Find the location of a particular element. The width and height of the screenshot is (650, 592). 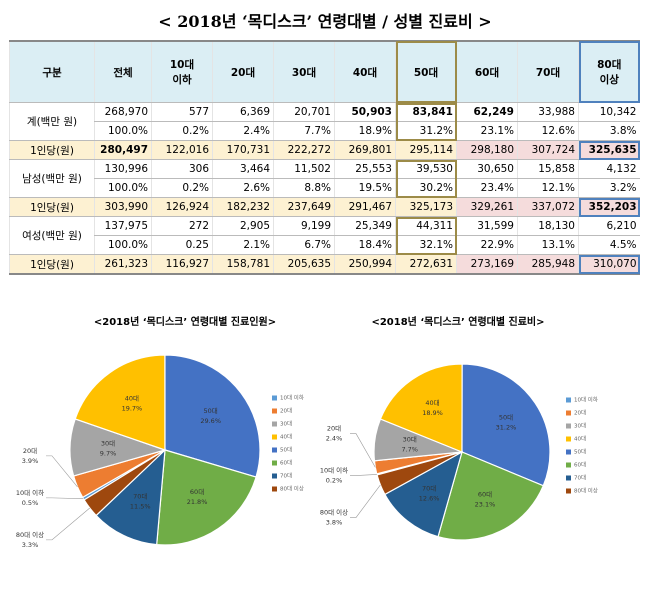

cell: 295,114 is located at coordinates (426, 150).